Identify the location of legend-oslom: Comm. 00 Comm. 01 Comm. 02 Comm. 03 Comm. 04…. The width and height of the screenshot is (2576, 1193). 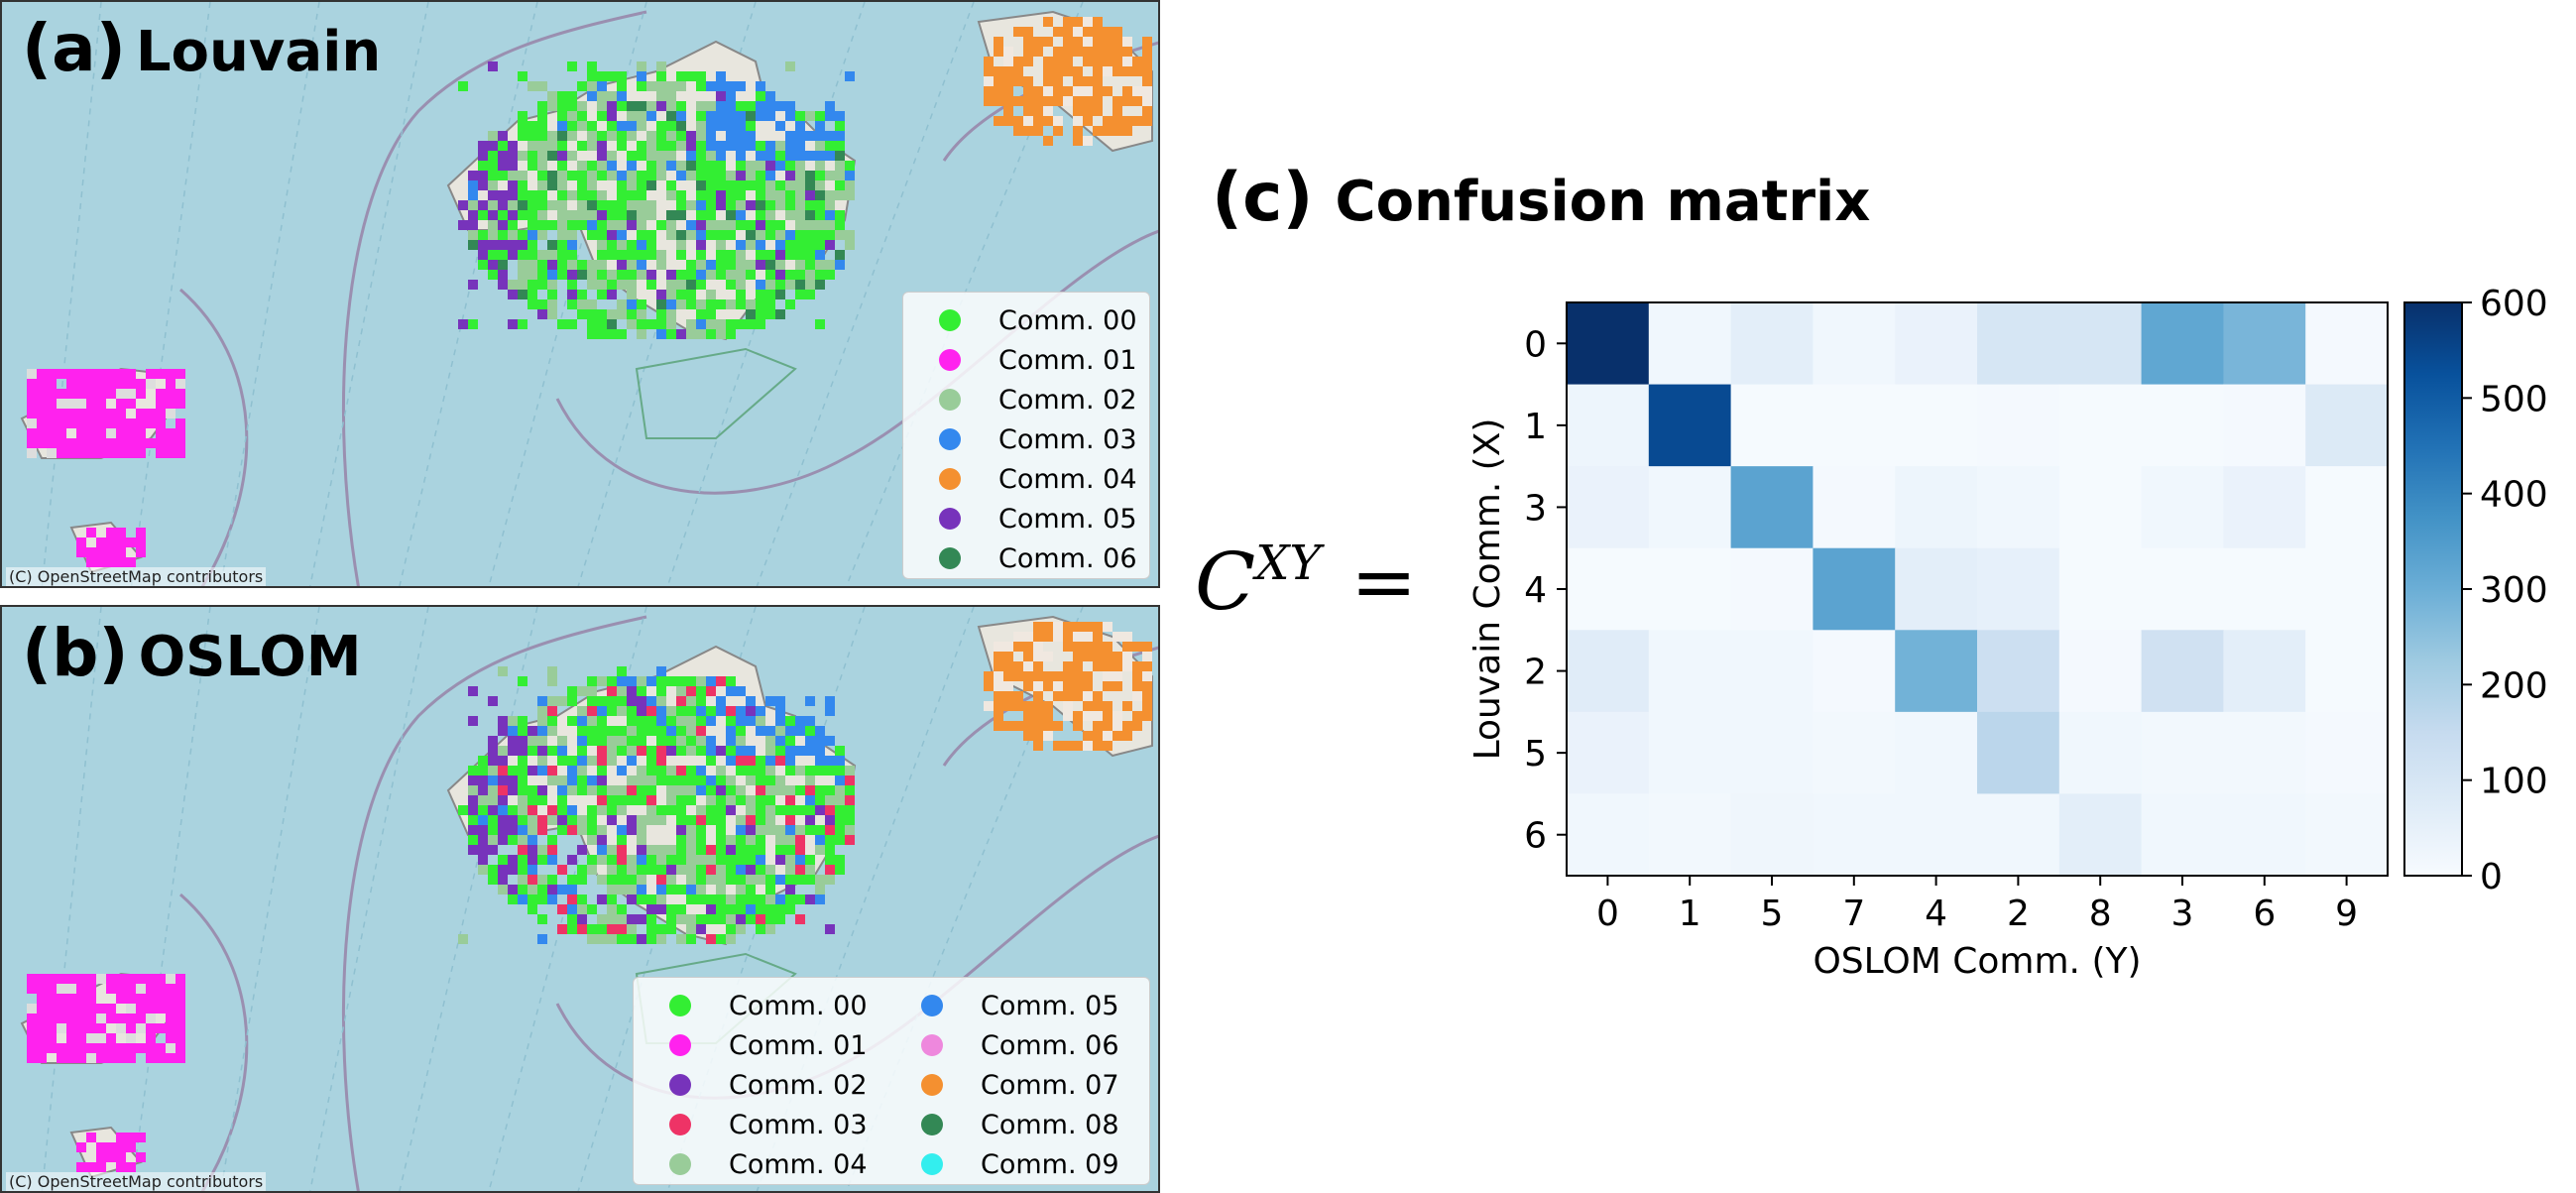
(891, 1081).